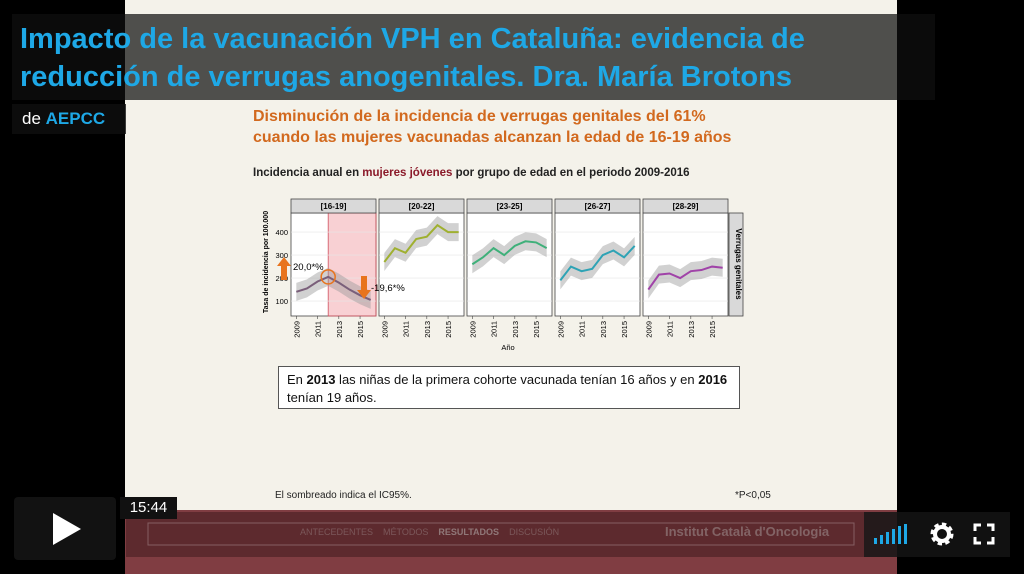  Describe the element at coordinates (321, 379) in the screenshot. I see `note-year: 2013` at that location.